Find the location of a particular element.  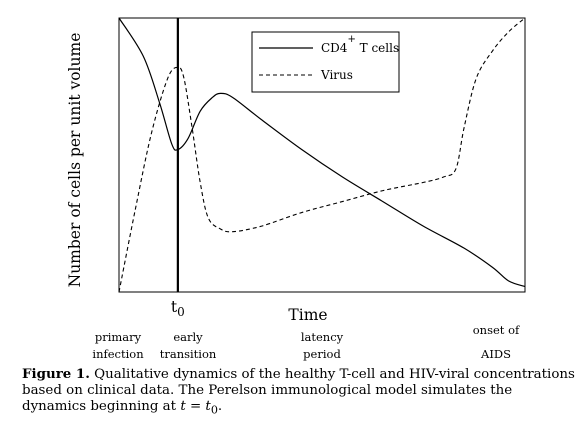

phase-label-1-line-1: primary is located at coordinates (118, 337).